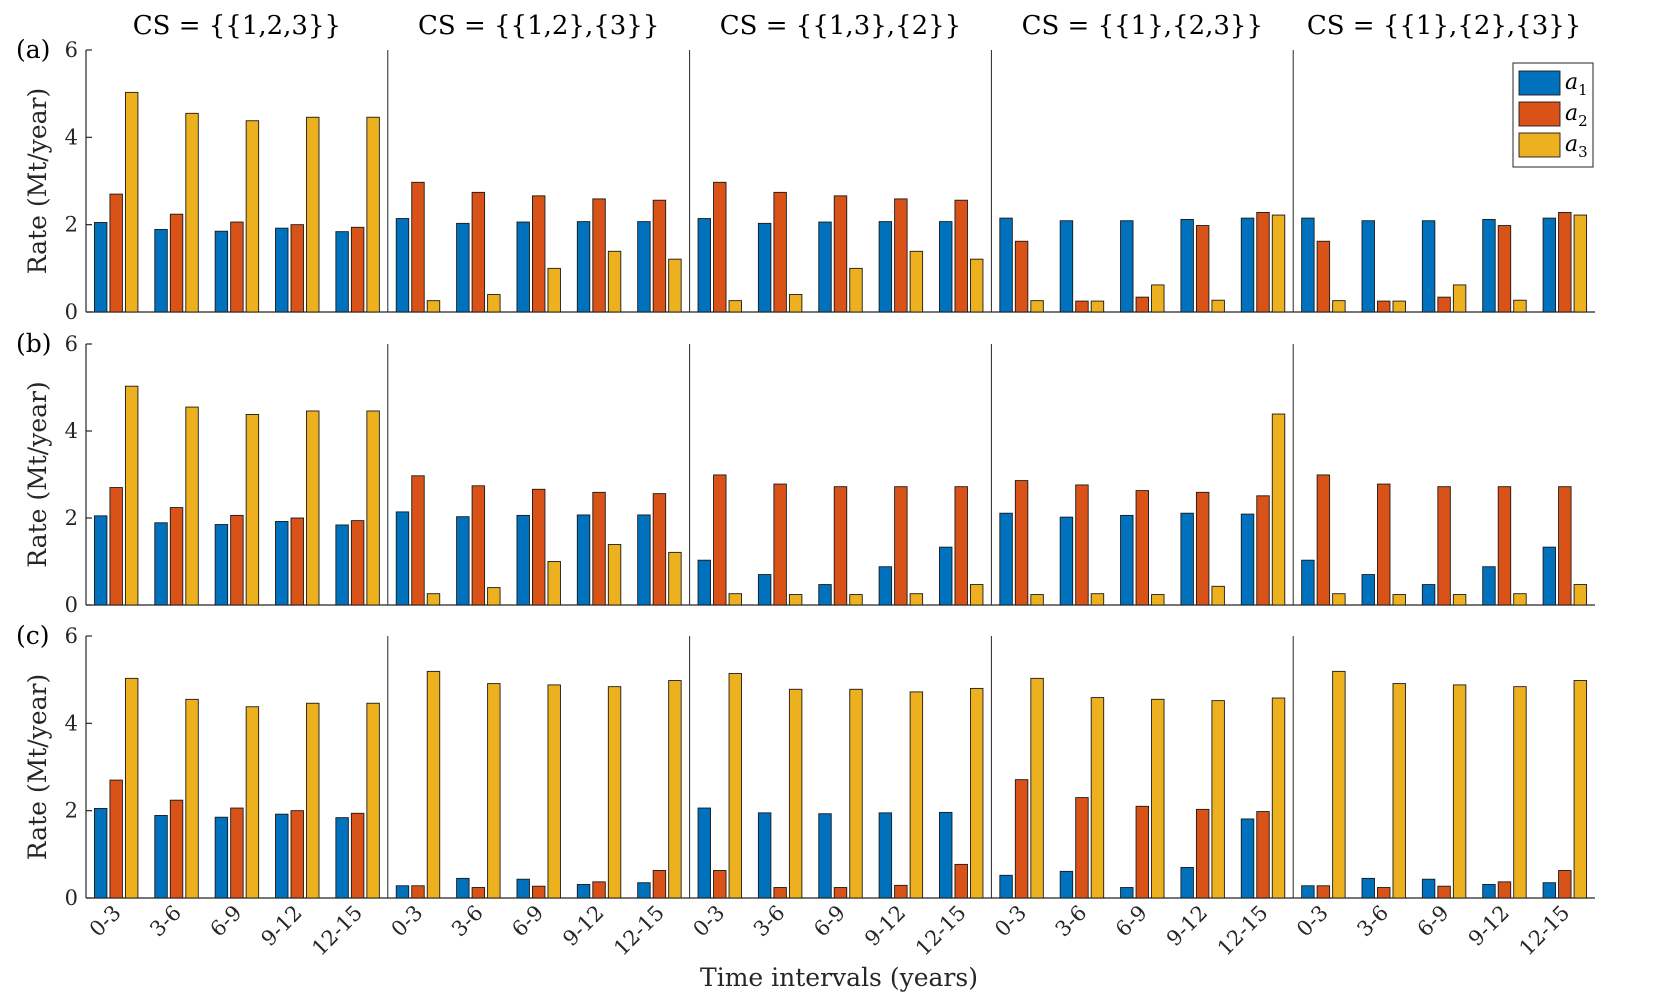 This screenshot has width=1661, height=997. What do you see at coordinates (33, 635) in the screenshot?
I see `panel-label: (c)` at bounding box center [33, 635].